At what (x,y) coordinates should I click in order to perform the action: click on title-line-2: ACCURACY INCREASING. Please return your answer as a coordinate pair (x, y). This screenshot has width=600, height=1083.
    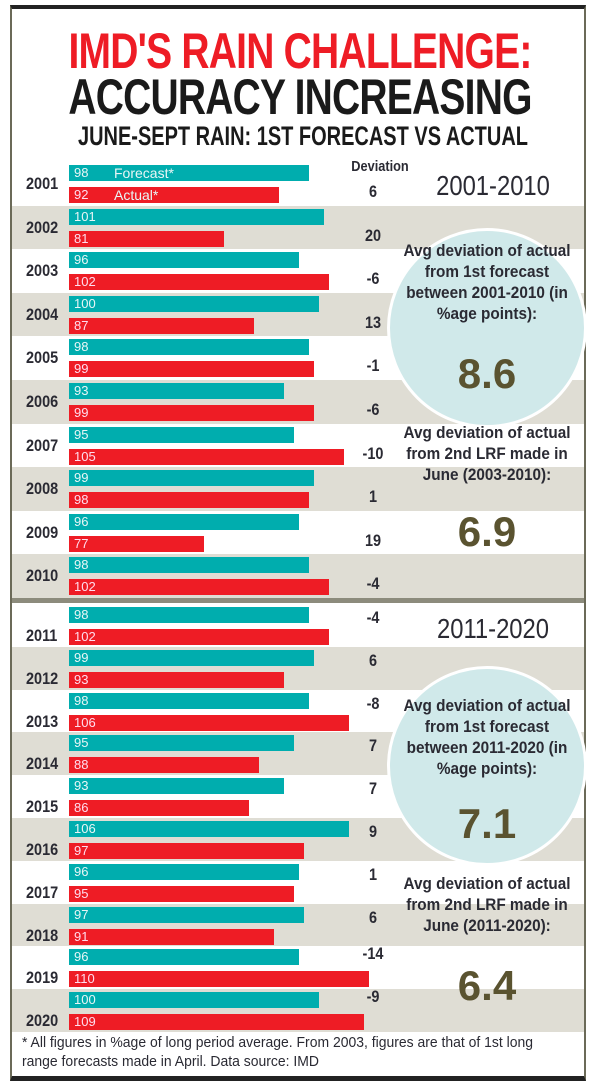
    Looking at the image, I should click on (300, 97).